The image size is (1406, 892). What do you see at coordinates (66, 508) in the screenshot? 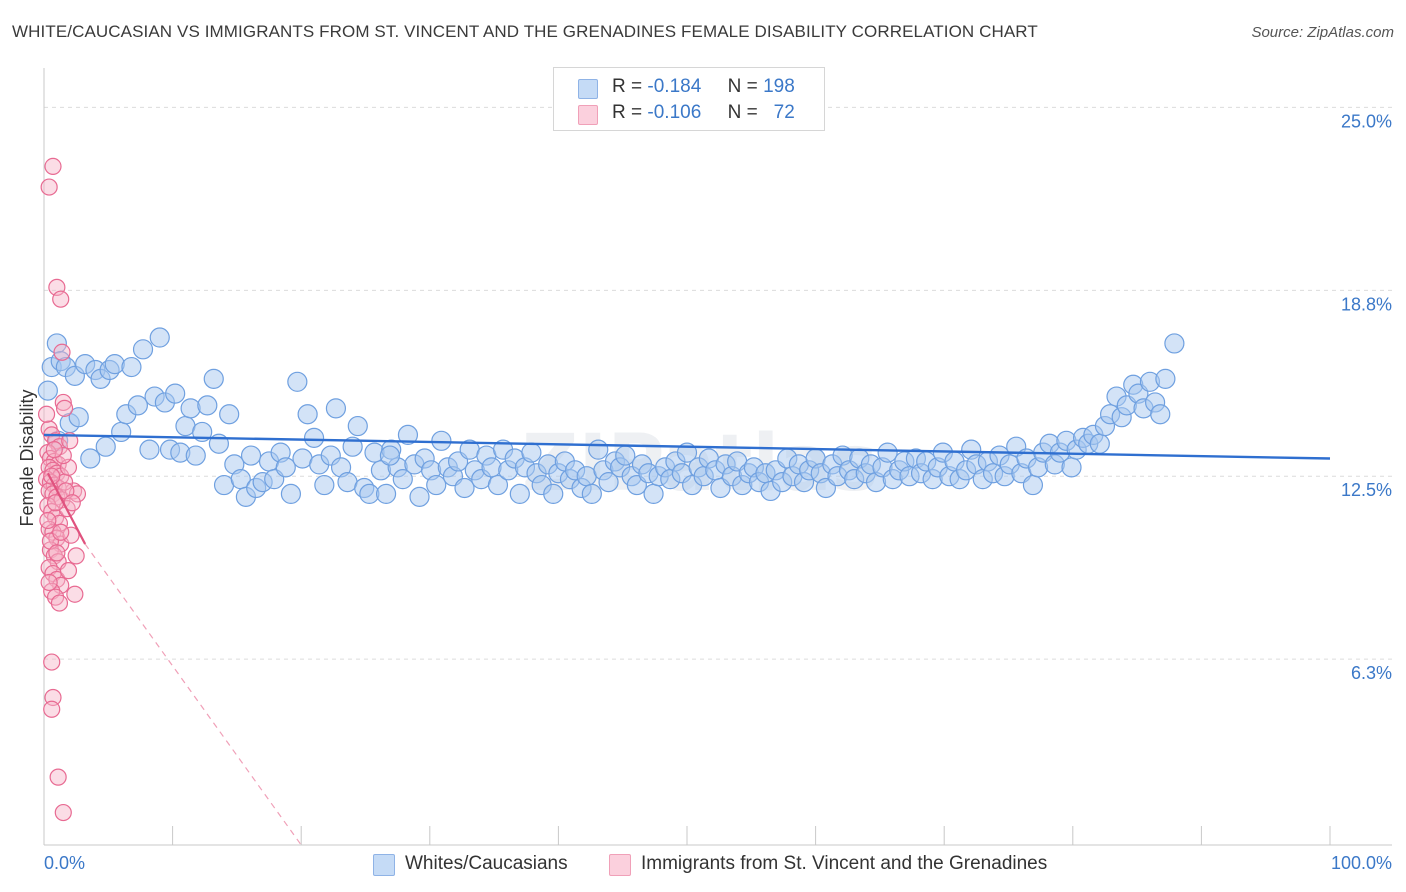
I see `trendline-immigrants` at bounding box center [66, 508].